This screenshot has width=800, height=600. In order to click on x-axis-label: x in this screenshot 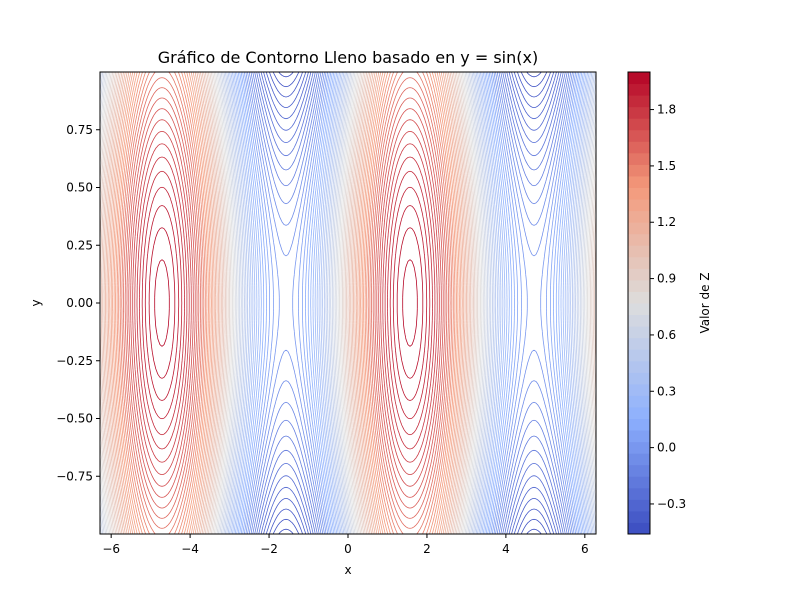, I will do `click(347, 570)`.